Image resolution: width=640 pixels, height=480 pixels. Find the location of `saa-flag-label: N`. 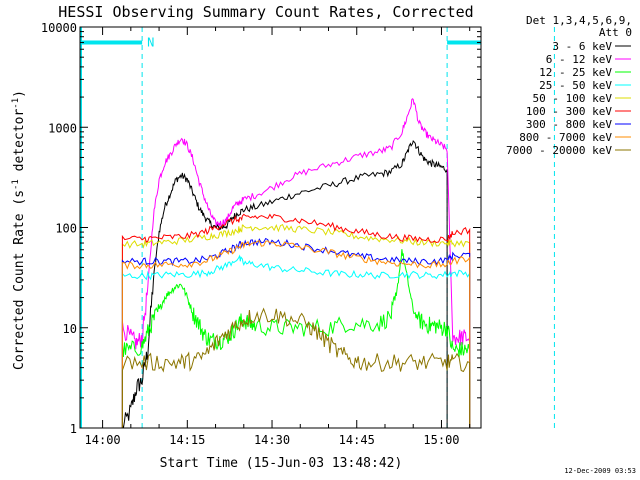

saa-flag-label: N is located at coordinates (150, 43).